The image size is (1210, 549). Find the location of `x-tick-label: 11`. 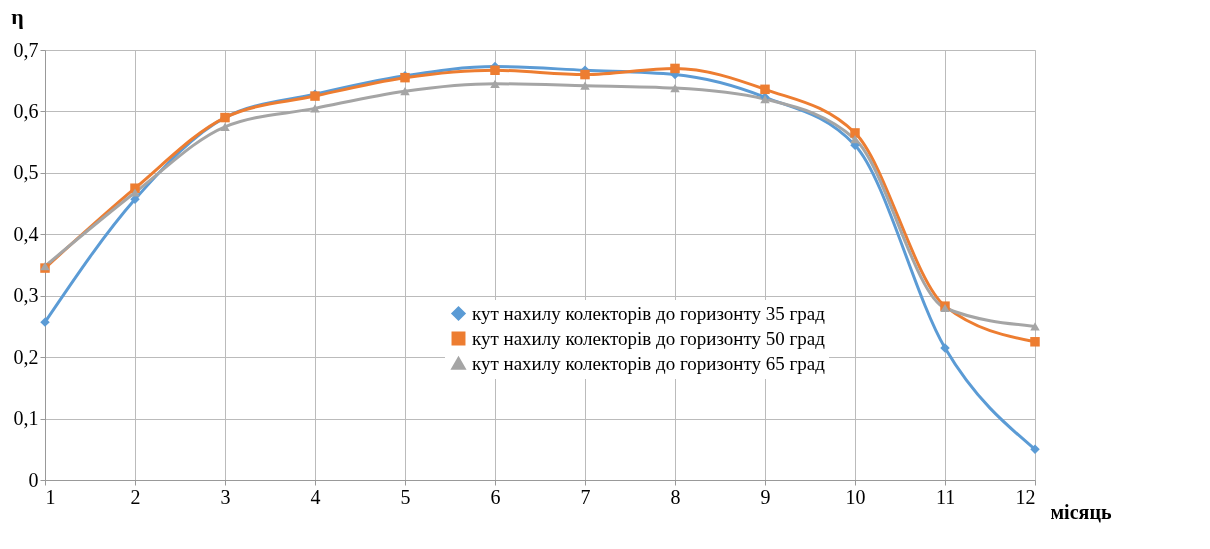

x-tick-label: 11 is located at coordinates (945, 496).